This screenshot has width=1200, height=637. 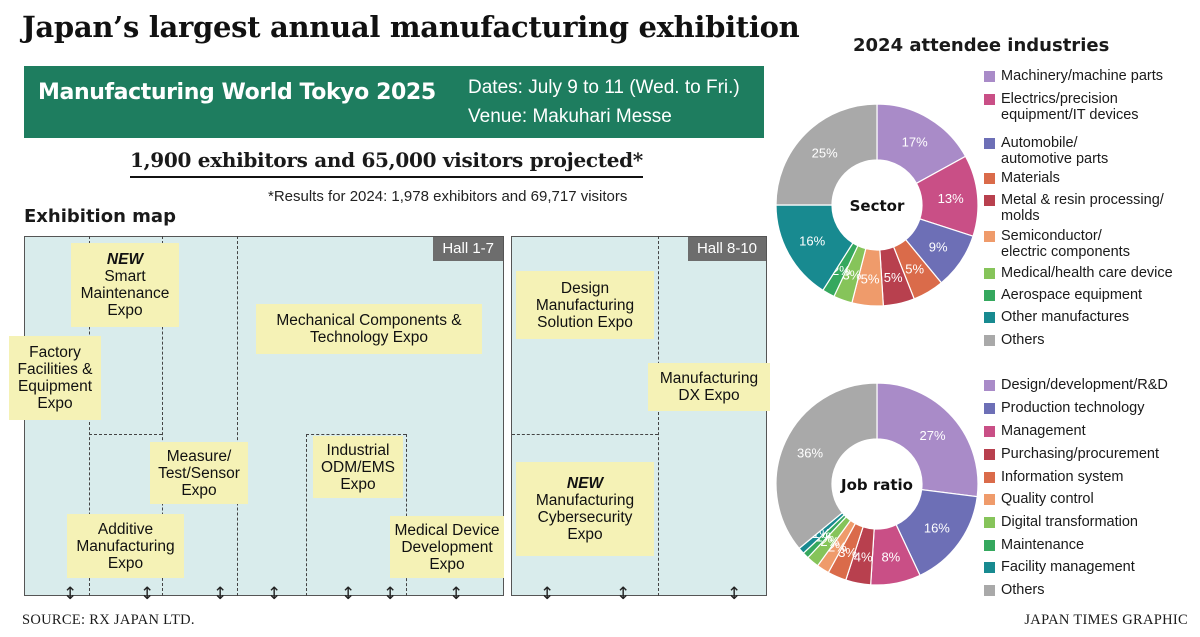 I want to click on legend-item: Electrics/precision equipment/IT devices, so click(x=1090, y=107).